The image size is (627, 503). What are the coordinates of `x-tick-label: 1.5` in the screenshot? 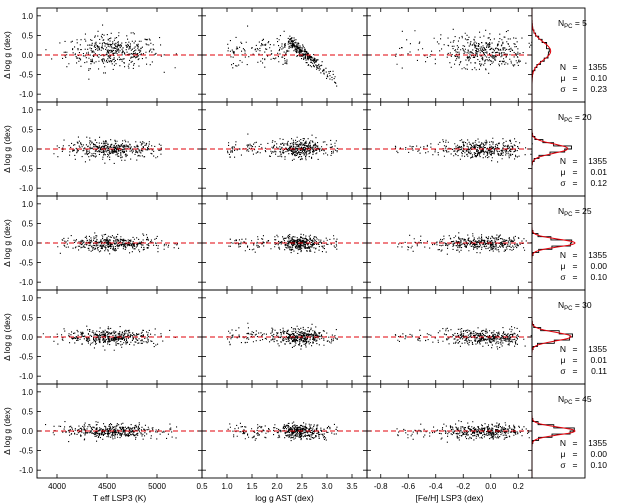 It's located at (252, 486).